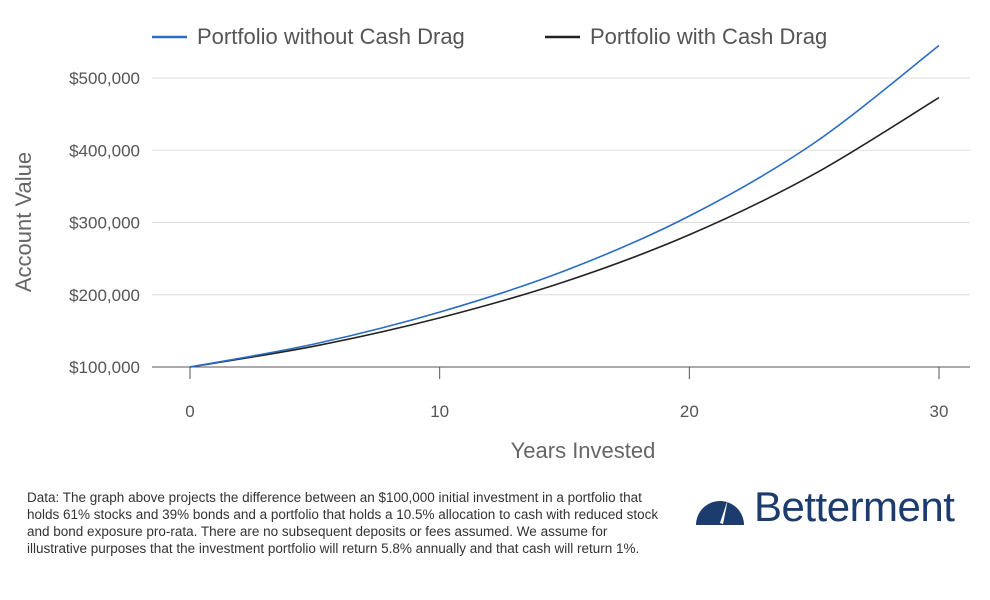 The height and width of the screenshot is (600, 990). I want to click on y-tick-label: $300,000, so click(104, 223).